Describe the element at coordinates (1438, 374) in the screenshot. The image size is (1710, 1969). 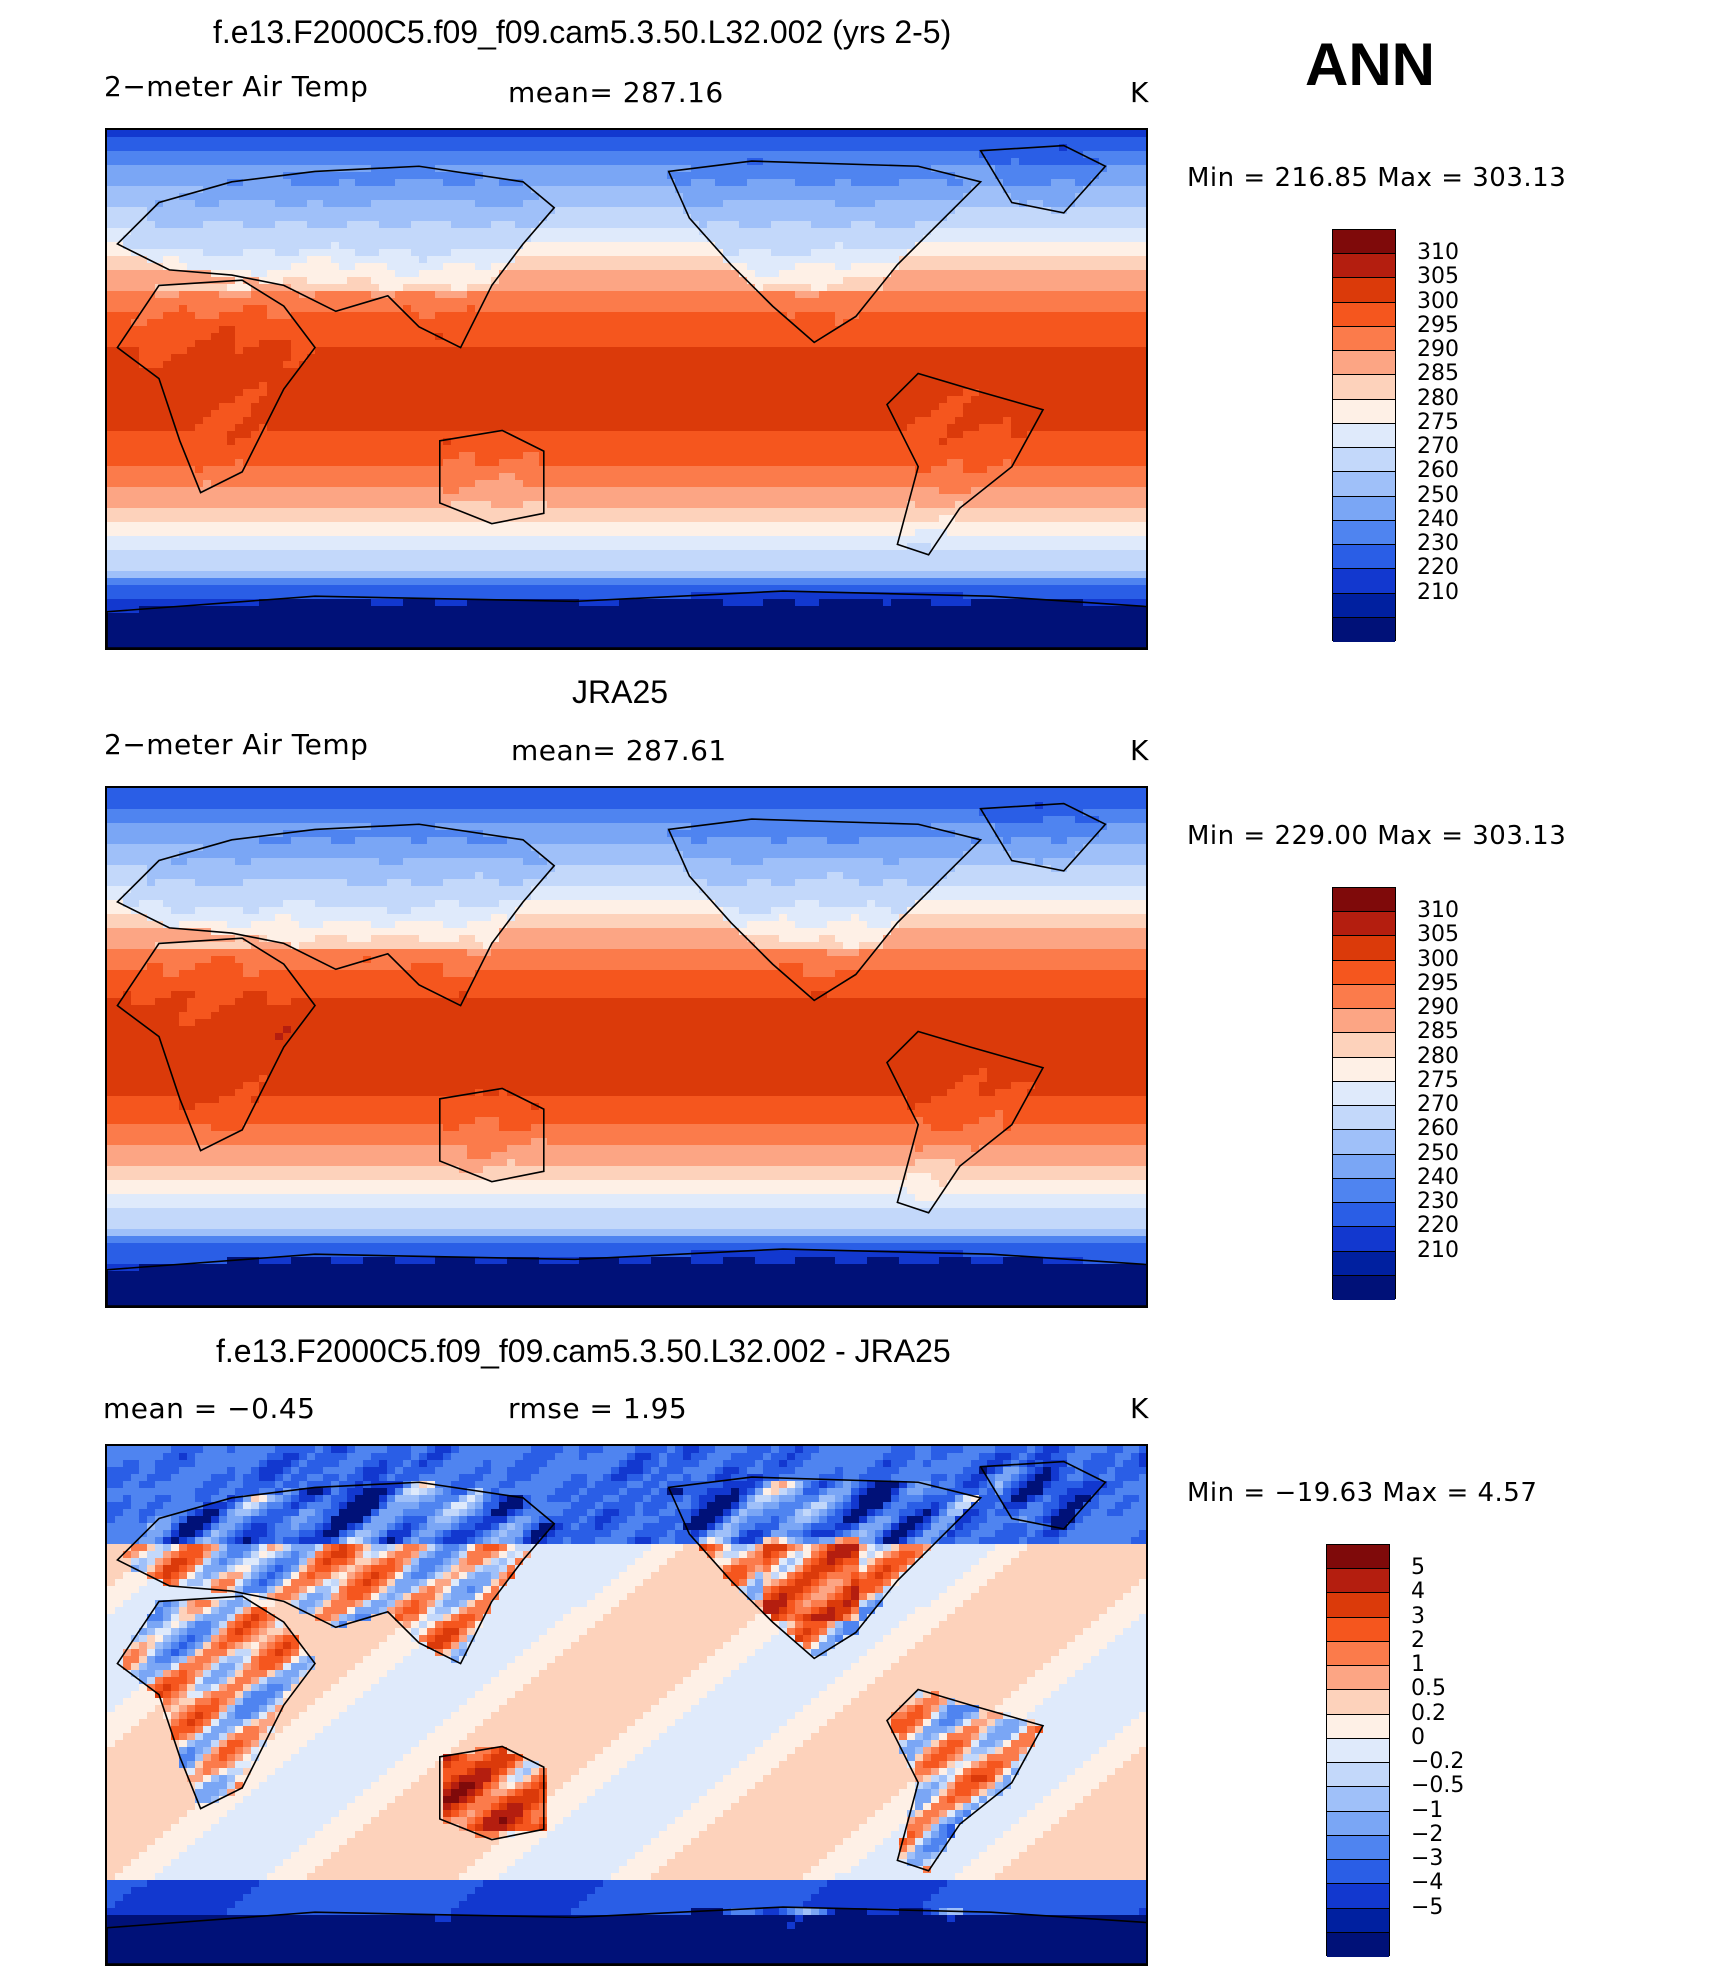
I see `colorbar-tick-label: 285` at that location.